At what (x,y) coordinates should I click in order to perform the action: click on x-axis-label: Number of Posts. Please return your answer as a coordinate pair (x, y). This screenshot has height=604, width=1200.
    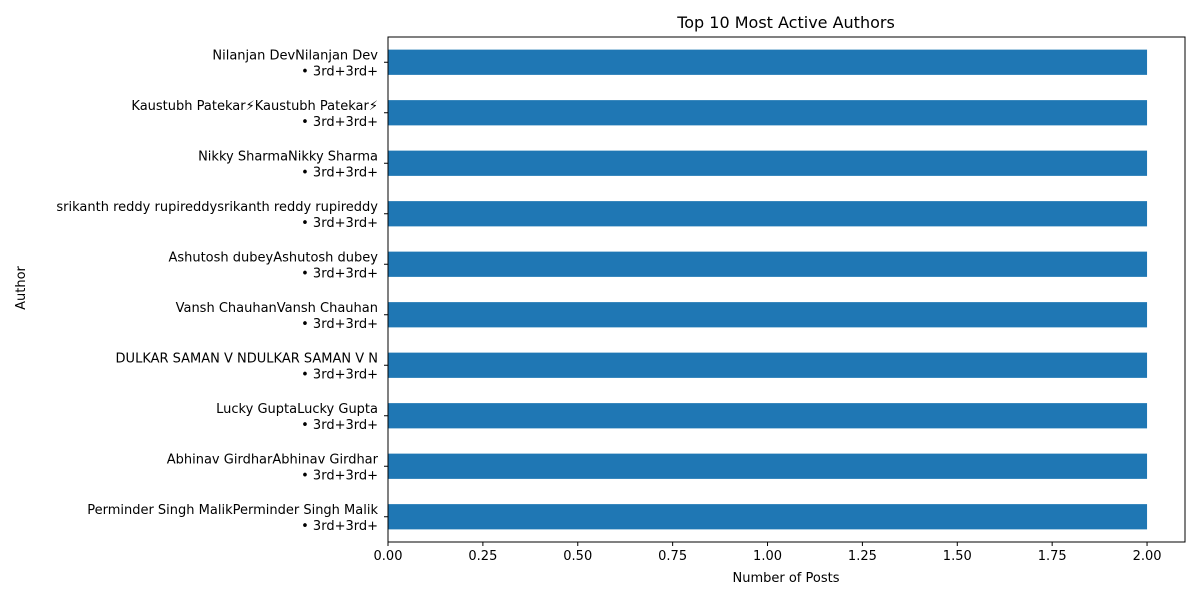
    Looking at the image, I should click on (786, 578).